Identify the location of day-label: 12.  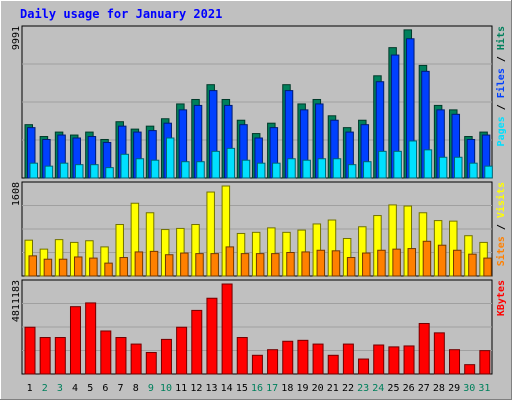
(196, 388).